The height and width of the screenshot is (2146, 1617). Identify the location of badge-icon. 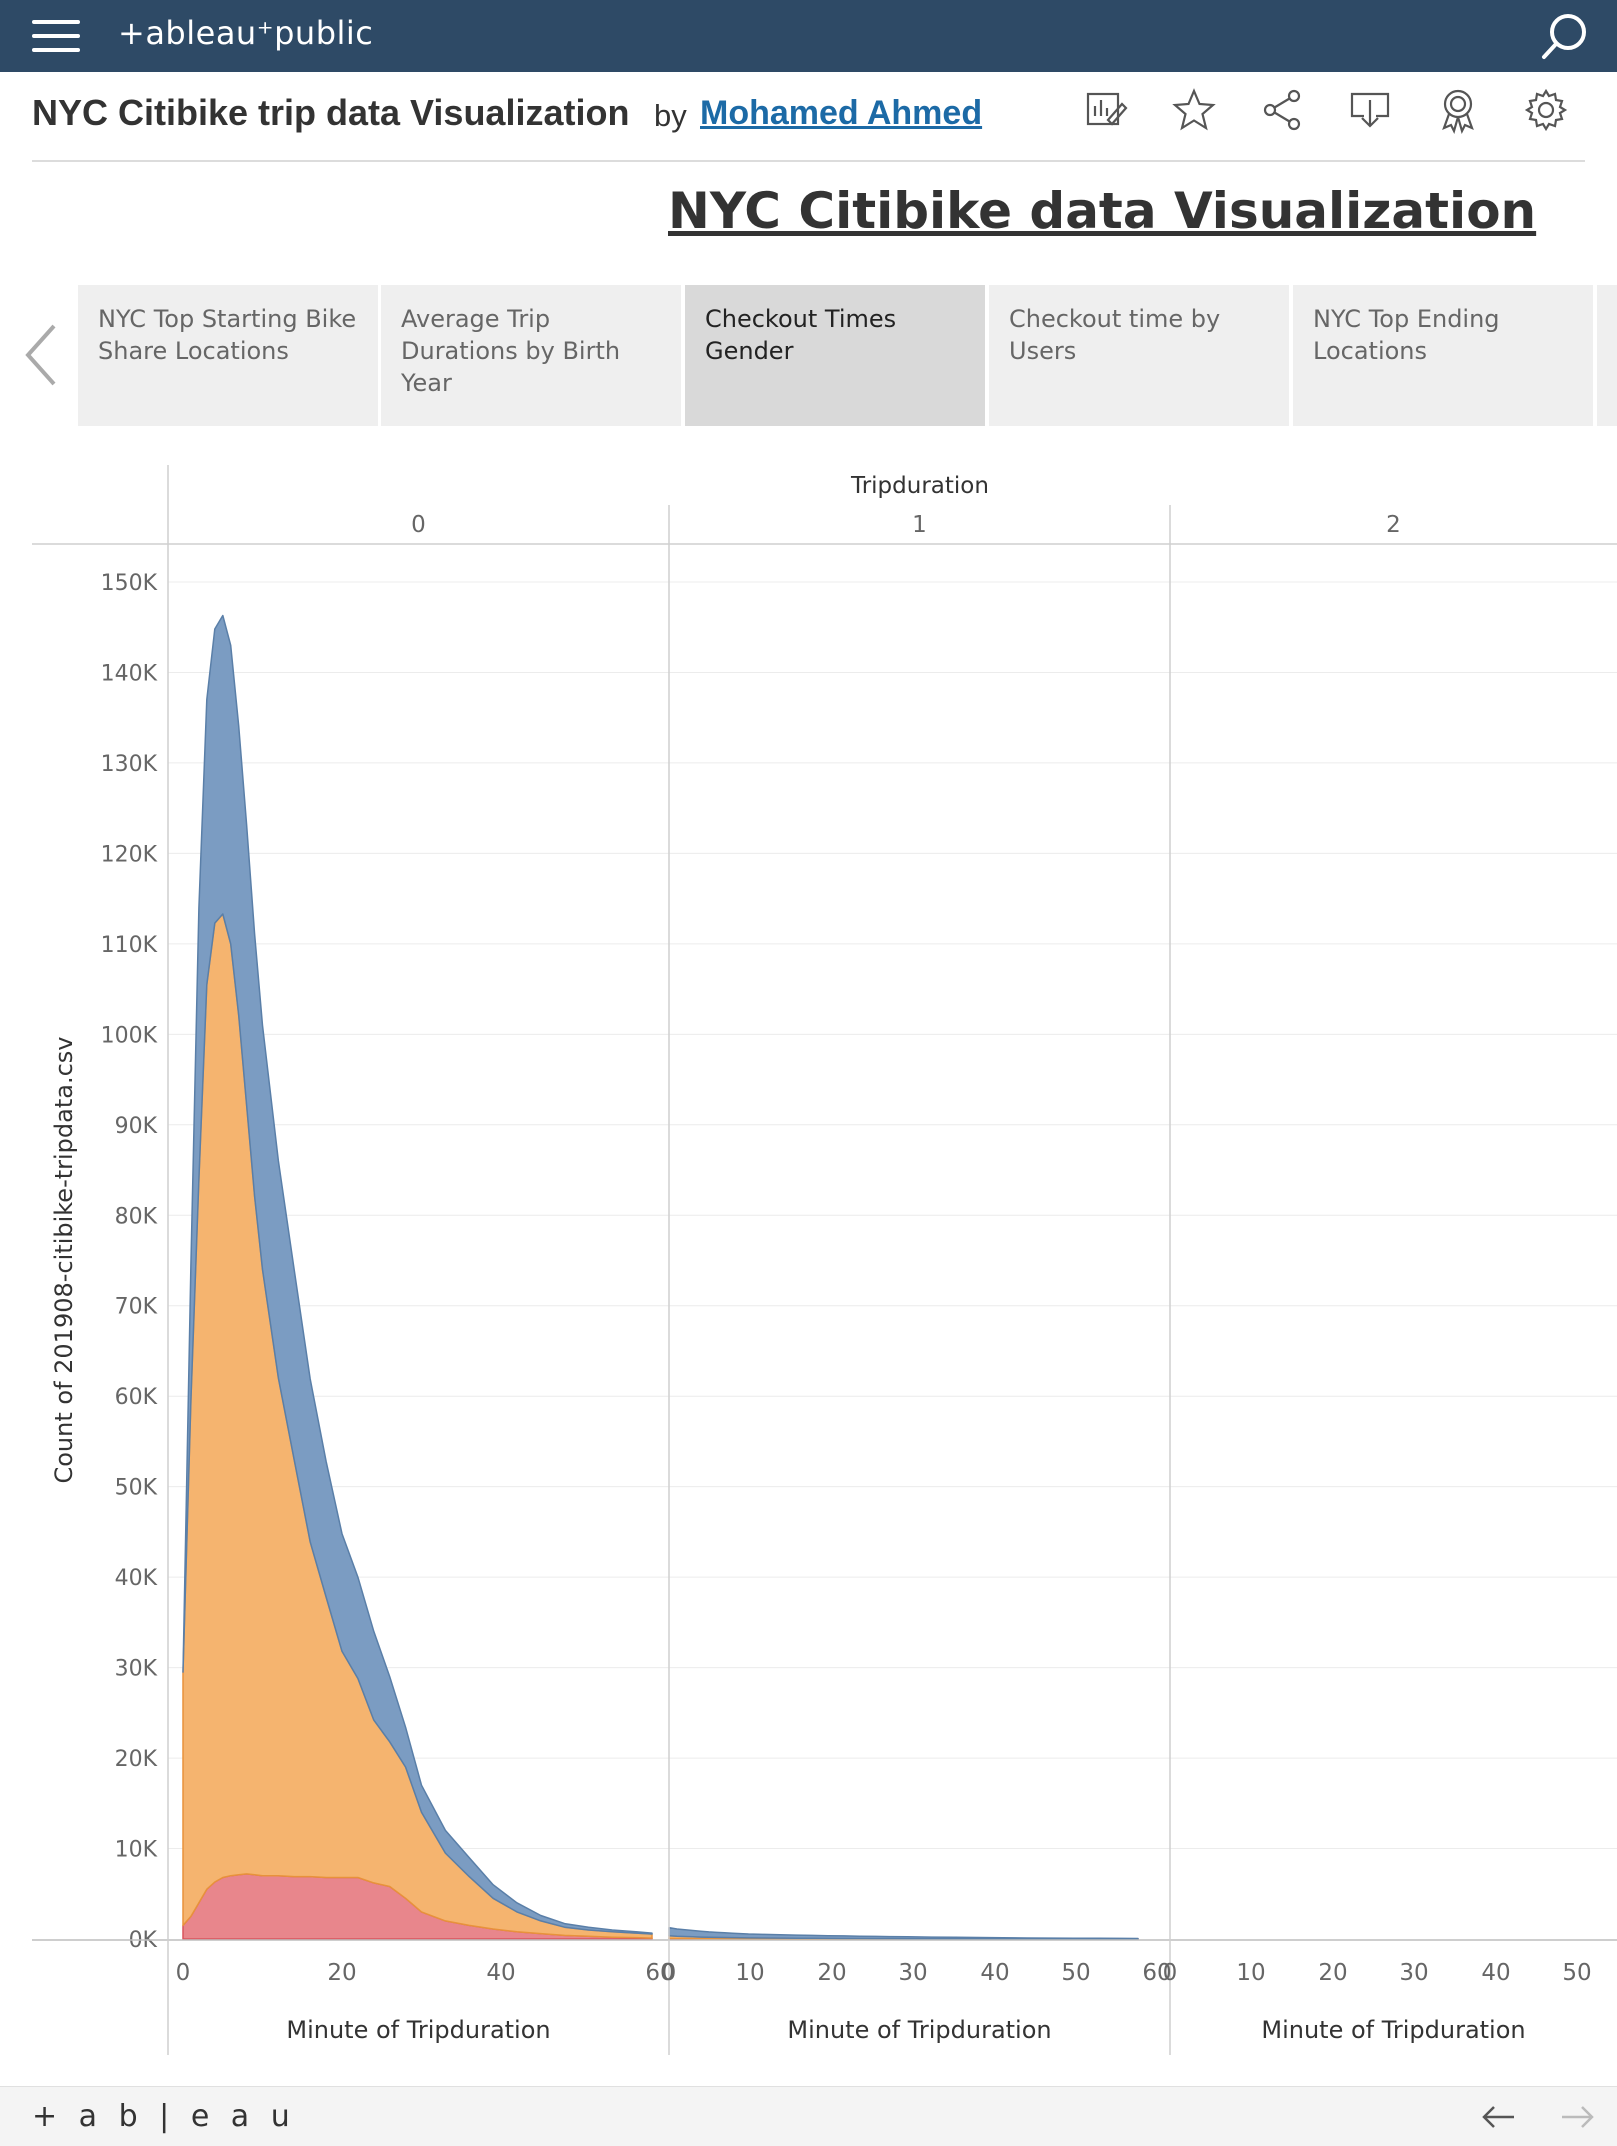
(1458, 110).